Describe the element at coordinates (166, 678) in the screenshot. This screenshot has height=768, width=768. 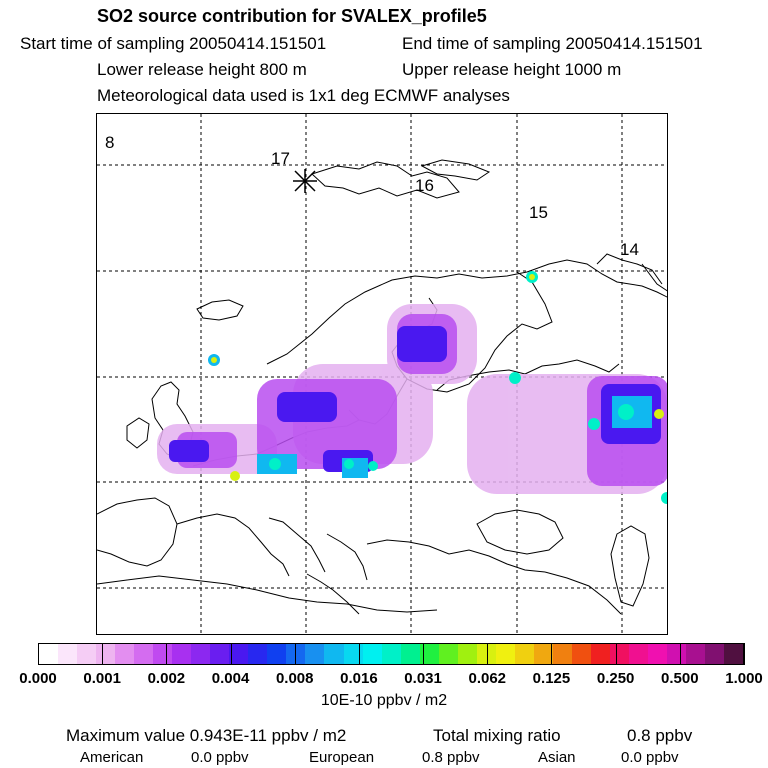
I see `color-scale-tick-label: 0.002` at that location.